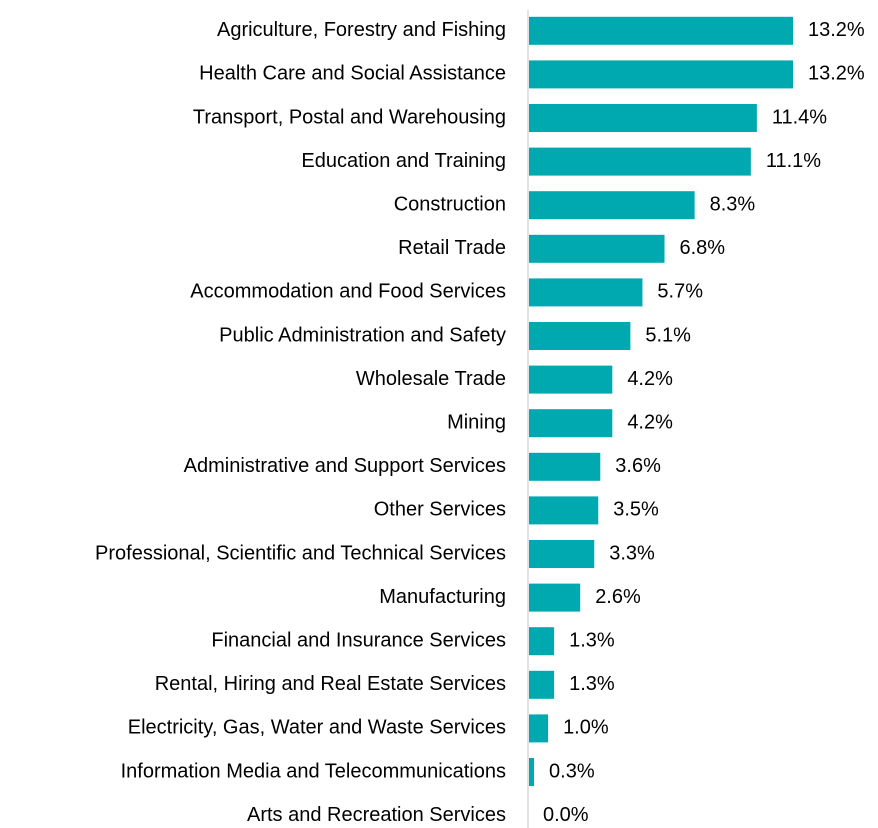 This screenshot has width=878, height=828. Describe the element at coordinates (793, 161) in the screenshot. I see `value-label: 11.1%` at that location.